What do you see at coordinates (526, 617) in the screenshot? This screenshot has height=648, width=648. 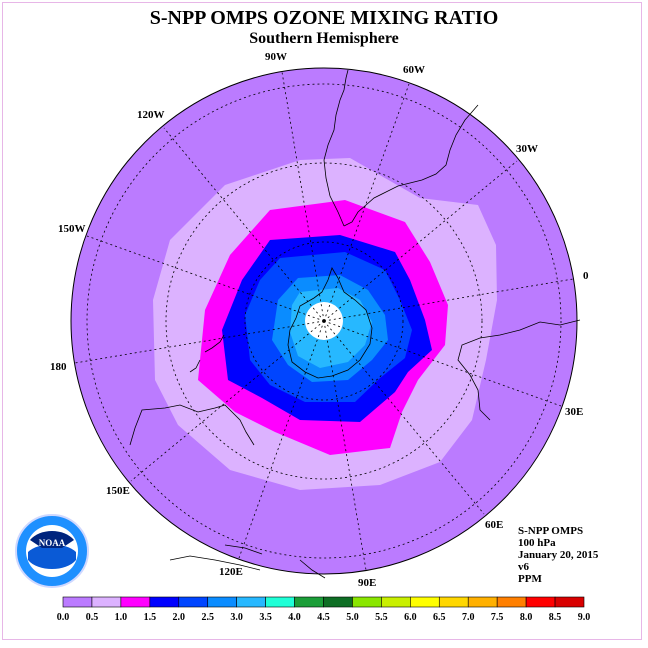 I see `colorbar-label: 8.0` at bounding box center [526, 617].